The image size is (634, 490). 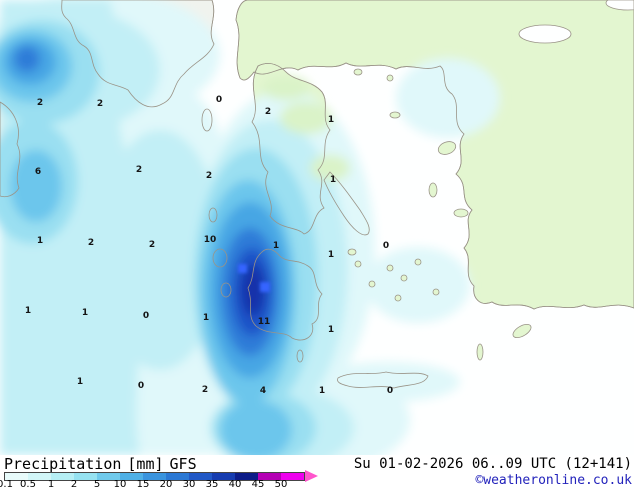 What do you see at coordinates (51, 484) in the screenshot?
I see `legend-tick-label: 1` at bounding box center [51, 484].